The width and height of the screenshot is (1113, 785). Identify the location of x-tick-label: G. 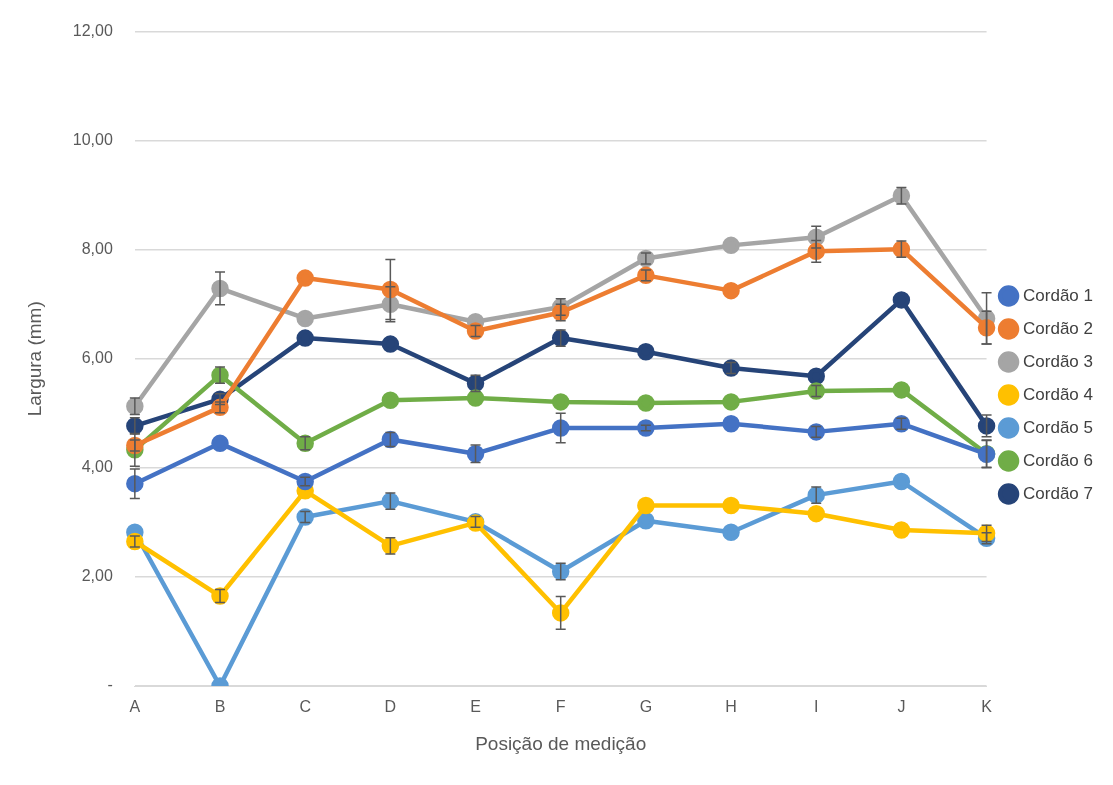
(646, 707).